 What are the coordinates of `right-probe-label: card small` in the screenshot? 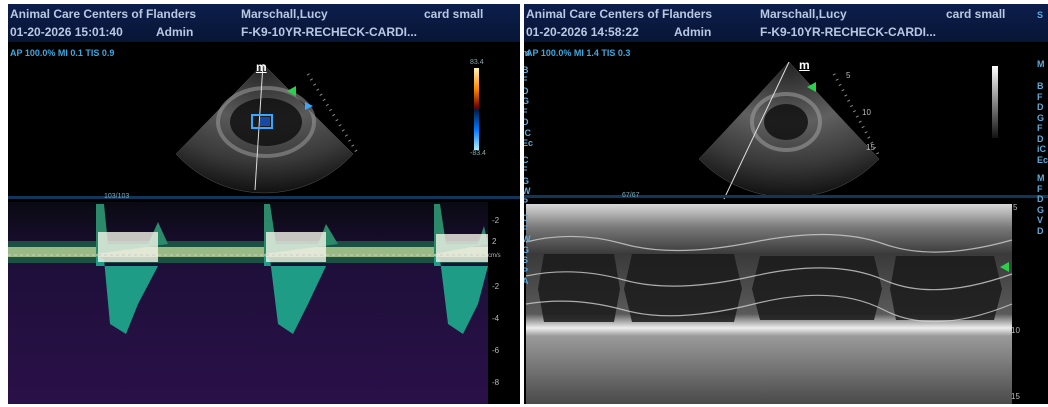 It's located at (976, 14).